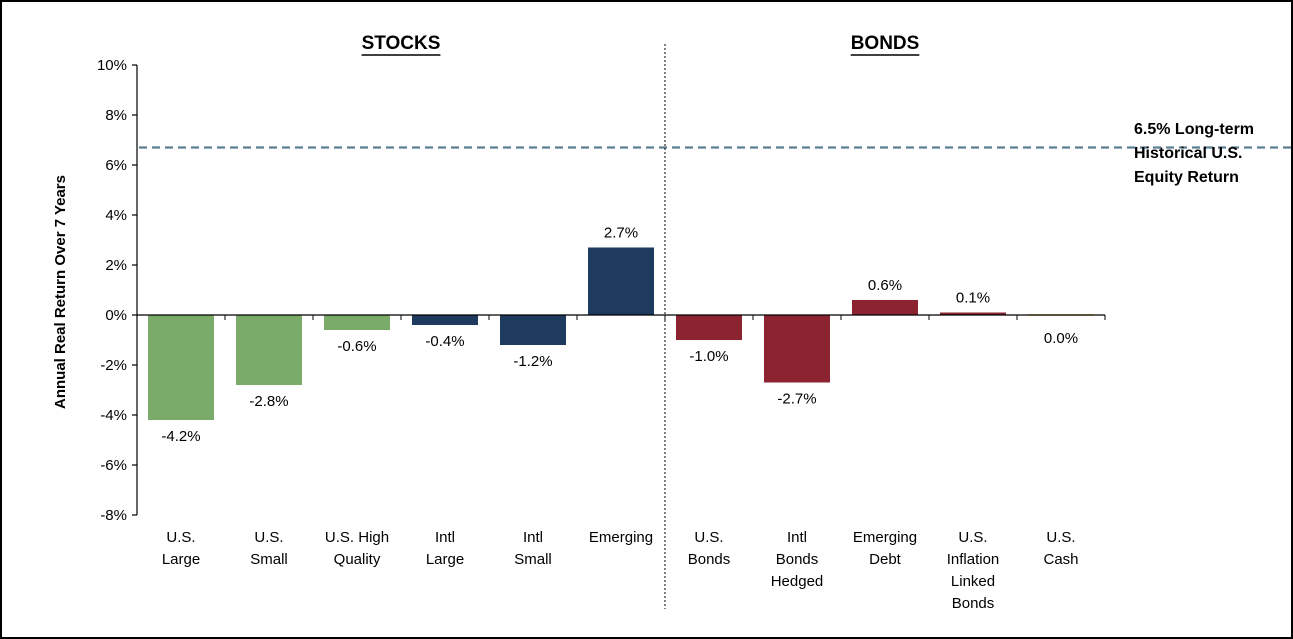  What do you see at coordinates (533, 559) in the screenshot?
I see `category-label-4-line-1: Small` at bounding box center [533, 559].